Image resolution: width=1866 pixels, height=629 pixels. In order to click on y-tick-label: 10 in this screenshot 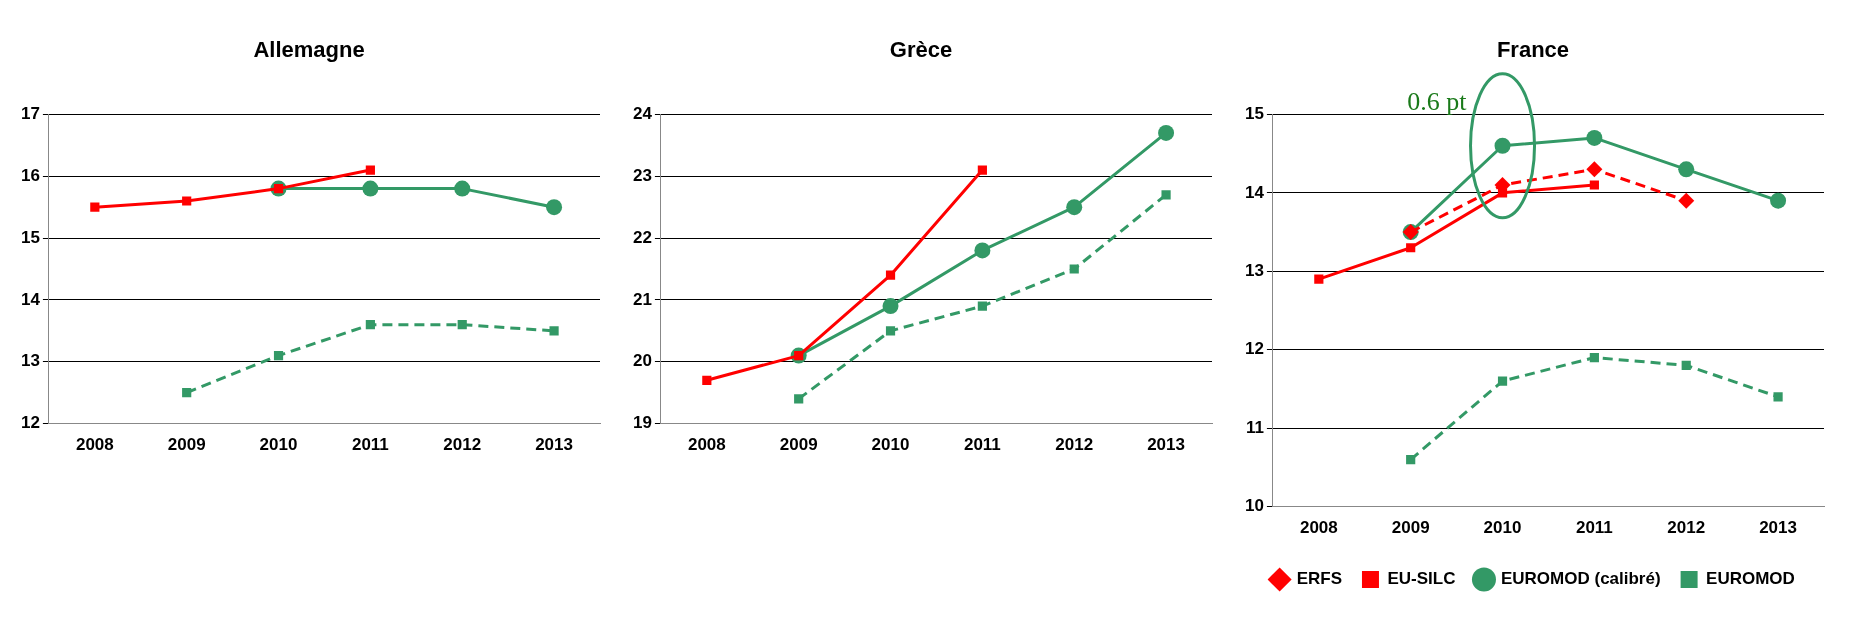, I will do `click(1254, 506)`.